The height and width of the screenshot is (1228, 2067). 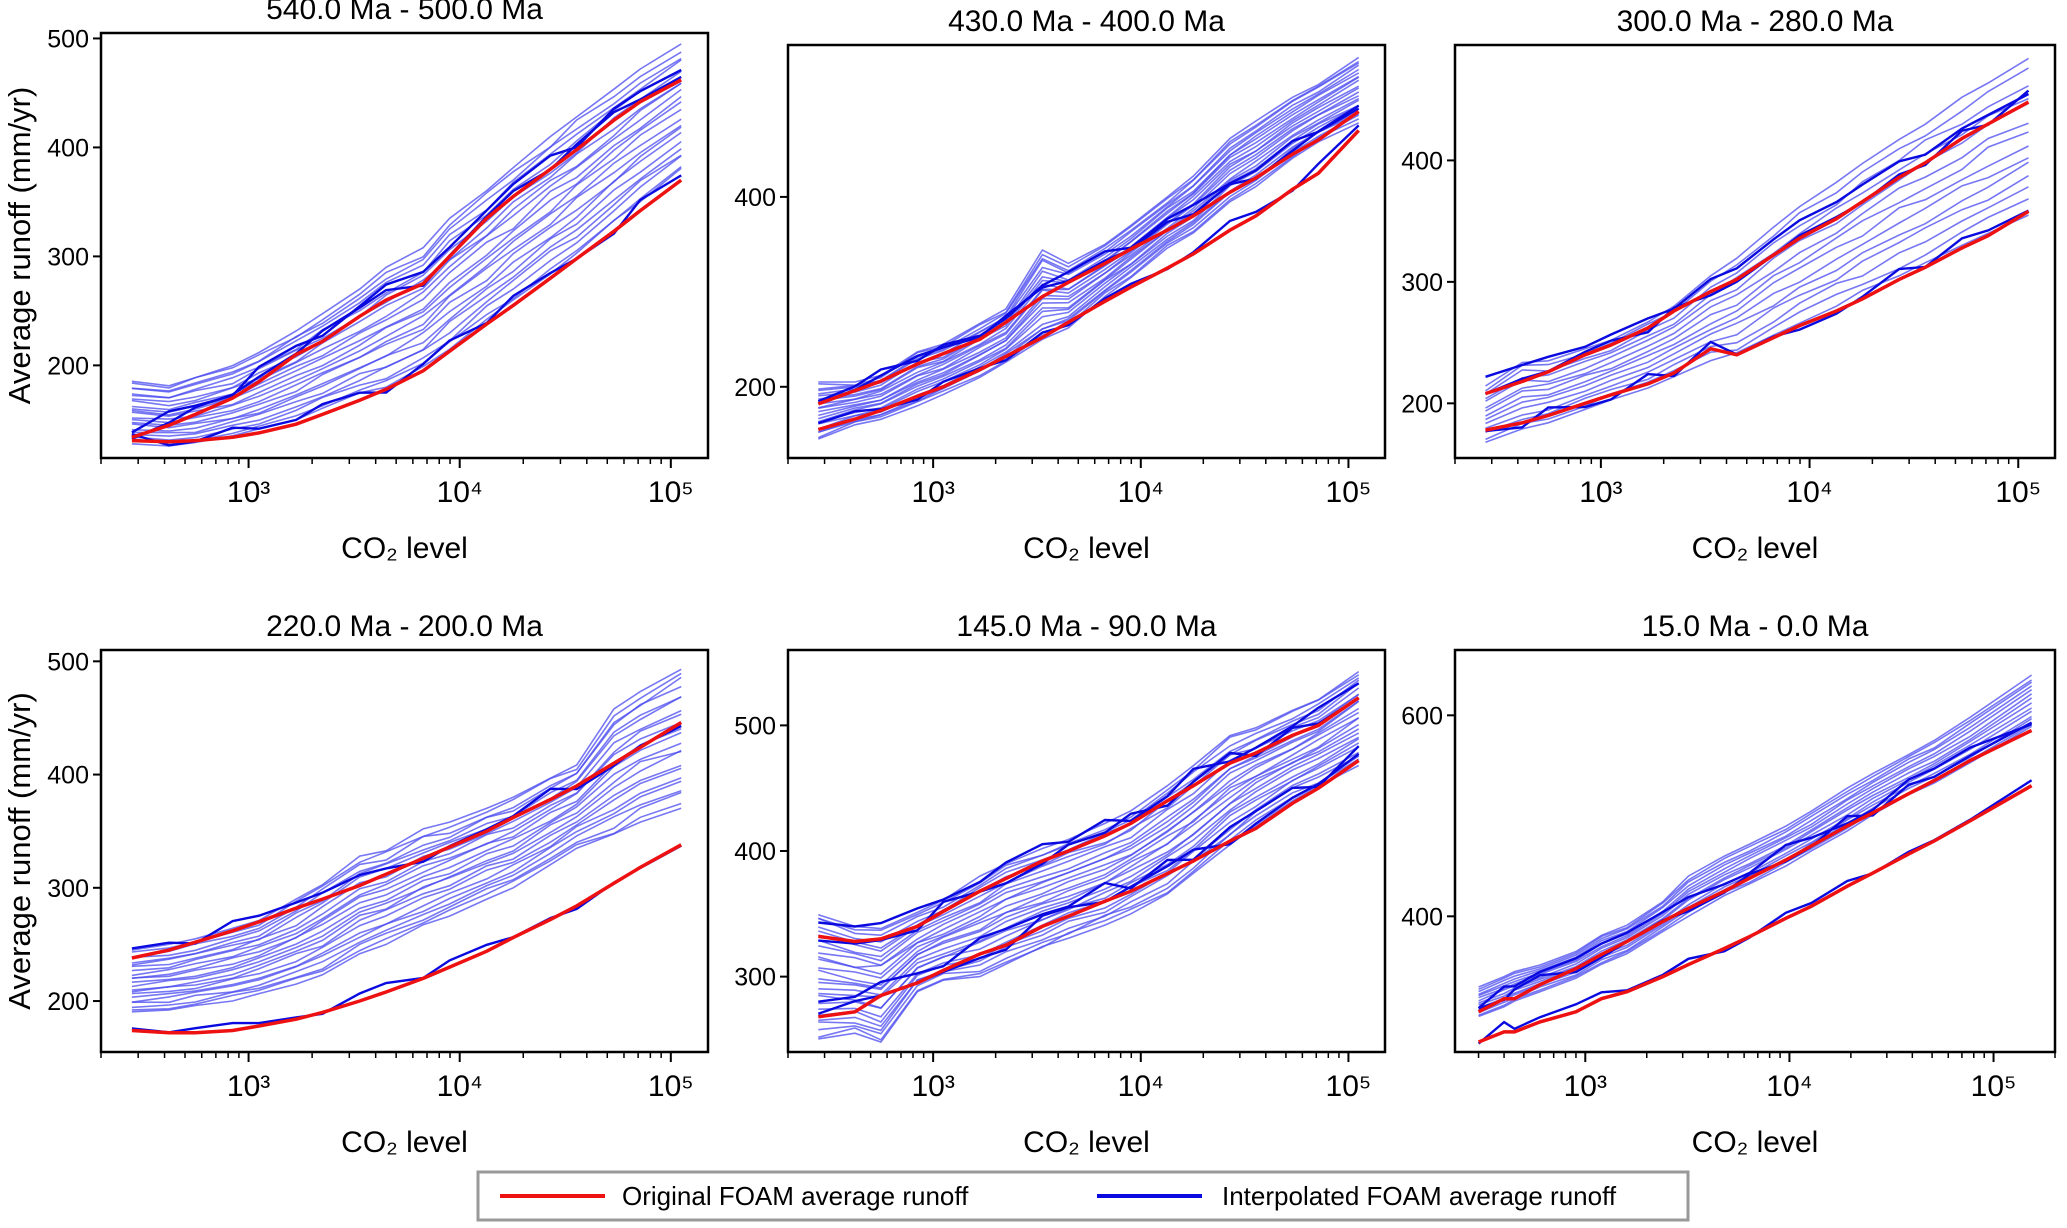 I want to click on panel-title: 15.0 Ma - 0.0 Ma, so click(x=1755, y=626).